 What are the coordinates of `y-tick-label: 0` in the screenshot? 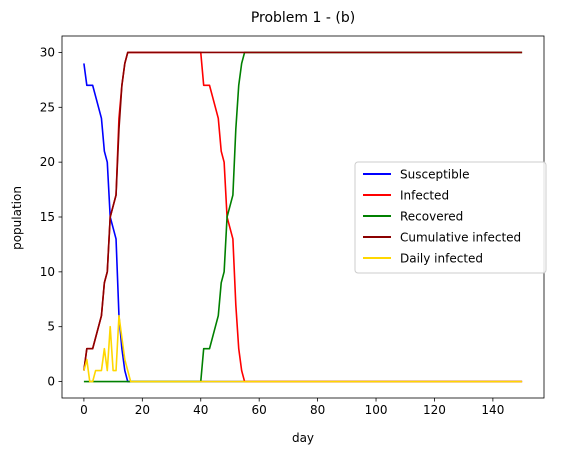 It's located at (51, 382).